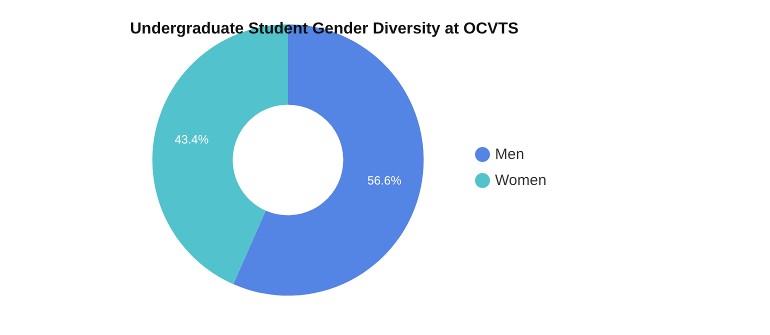 This screenshot has height=335, width=770. What do you see at coordinates (520, 180) in the screenshot?
I see `legend-label: Women` at bounding box center [520, 180].